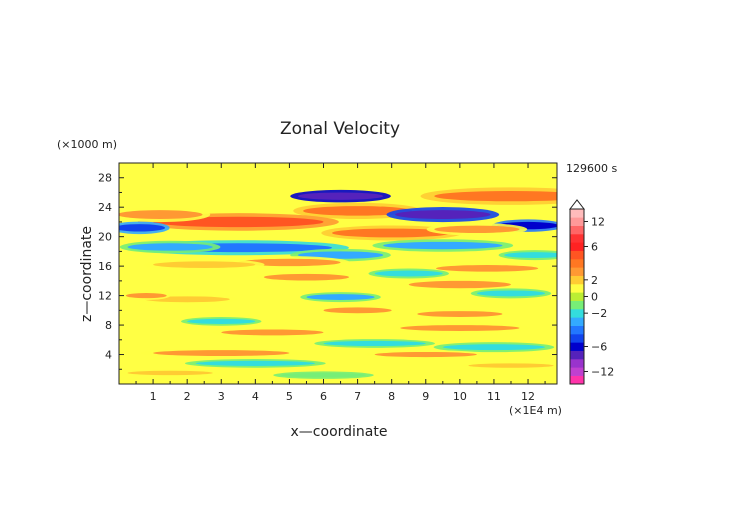 This screenshot has height=532, width=752. Describe the element at coordinates (594, 247) in the screenshot. I see `colorbar-tick-label-1: 6` at that location.